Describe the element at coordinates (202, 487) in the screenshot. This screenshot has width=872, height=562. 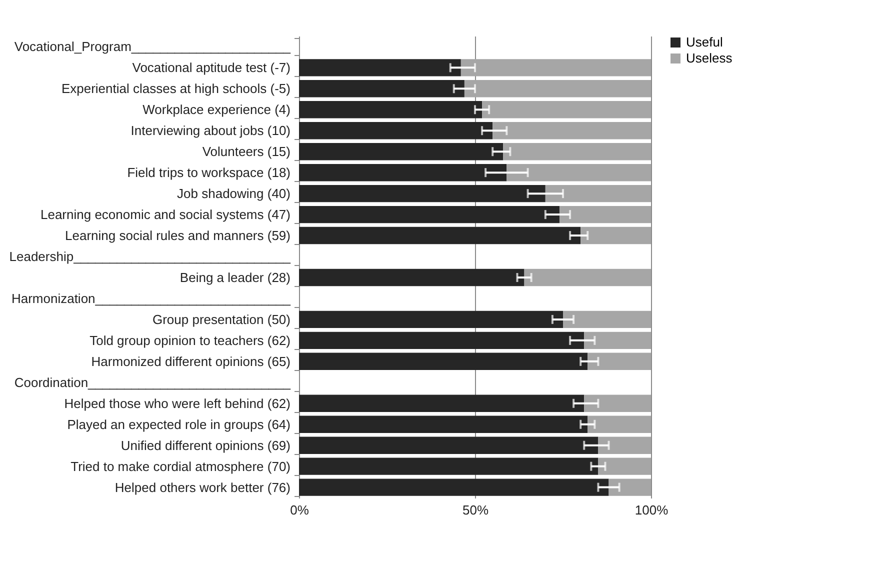
I see `y-tick-label: Helped others work better (76)` at that location.